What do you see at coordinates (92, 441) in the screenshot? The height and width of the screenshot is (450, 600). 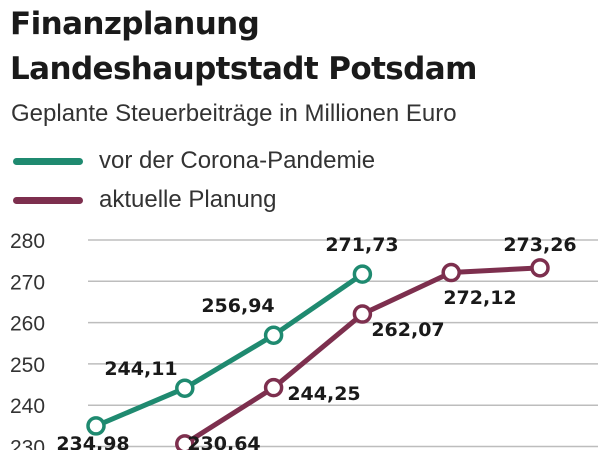 I see `data-label: 234,98` at bounding box center [92, 441].